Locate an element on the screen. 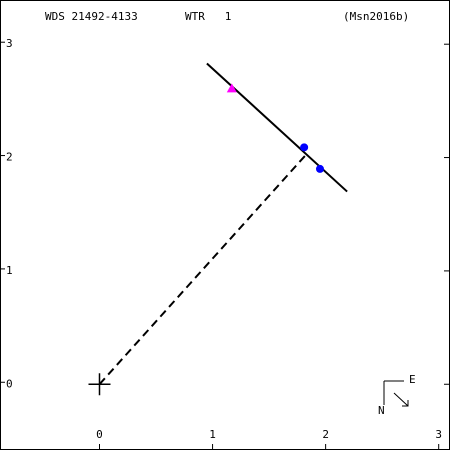 This screenshot has height=450, width=450. y-tick-label: 0 is located at coordinates (9, 383).